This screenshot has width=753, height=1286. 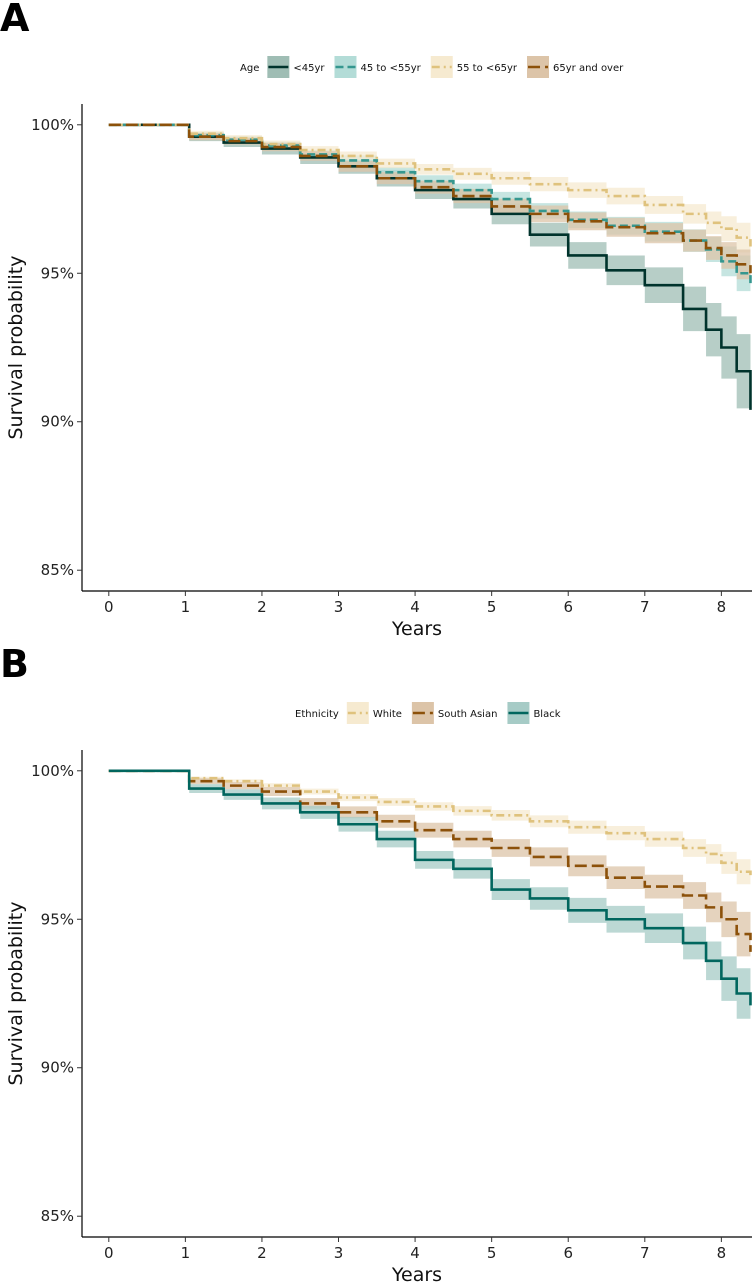 I want to click on legend-label: 55 to <65yr, so click(x=487, y=68).